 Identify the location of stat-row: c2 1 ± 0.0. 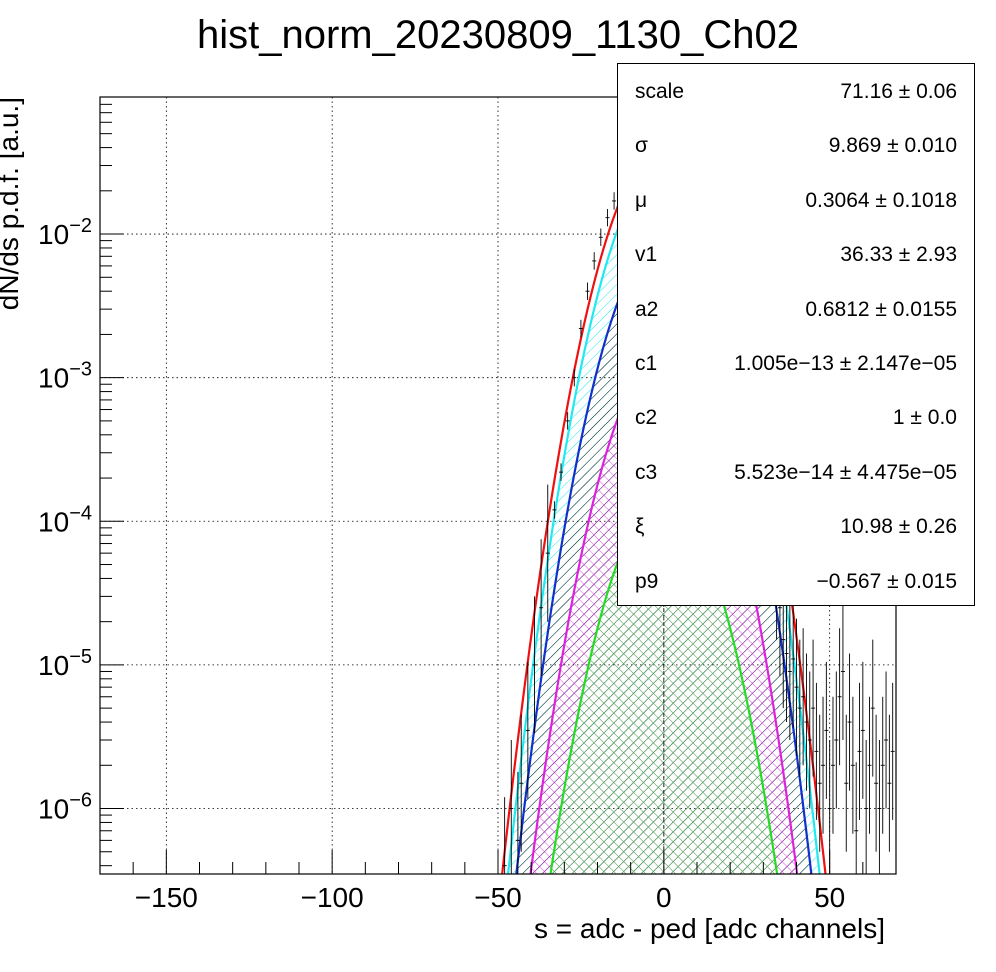
(796, 421).